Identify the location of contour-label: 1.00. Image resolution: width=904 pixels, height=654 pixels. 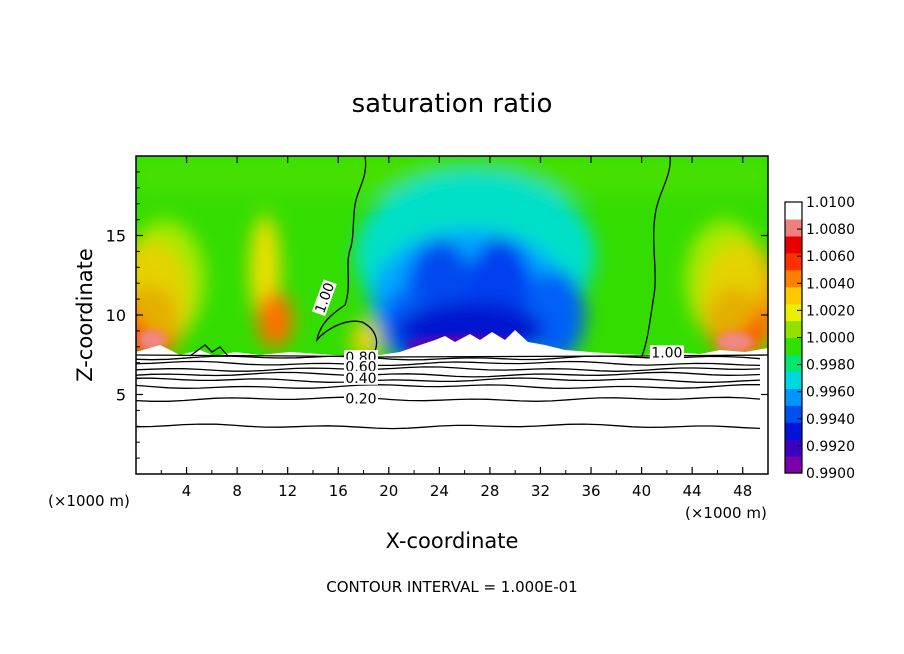
(666, 353).